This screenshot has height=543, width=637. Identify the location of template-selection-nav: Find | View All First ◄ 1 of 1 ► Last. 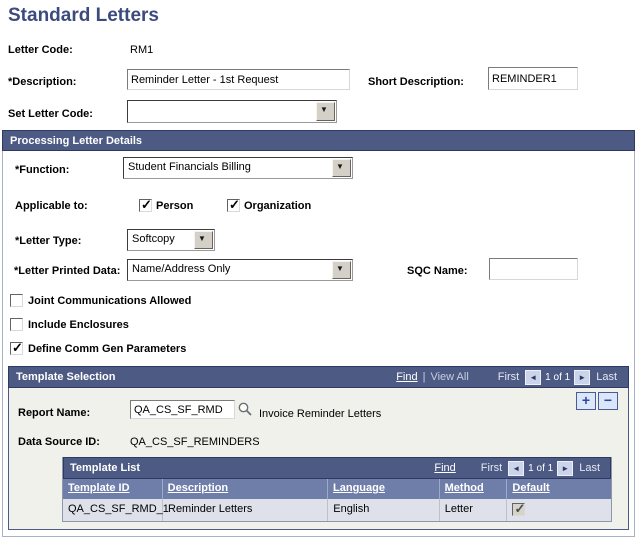
(506, 377).